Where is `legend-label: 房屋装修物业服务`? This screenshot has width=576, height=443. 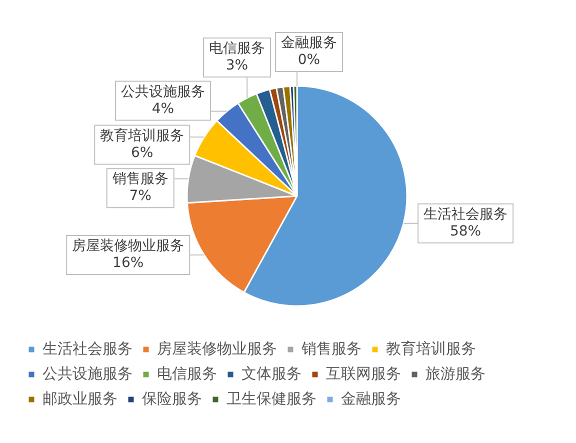 legend-label: 房屋装修物业服务 is located at coordinates (217, 348).